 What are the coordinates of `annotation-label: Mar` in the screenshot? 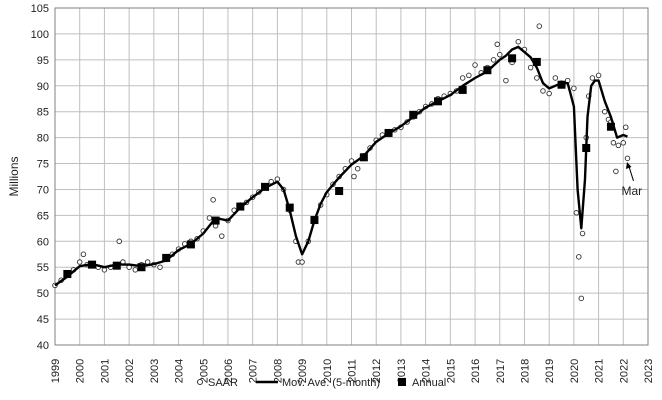 It's located at (631, 191).